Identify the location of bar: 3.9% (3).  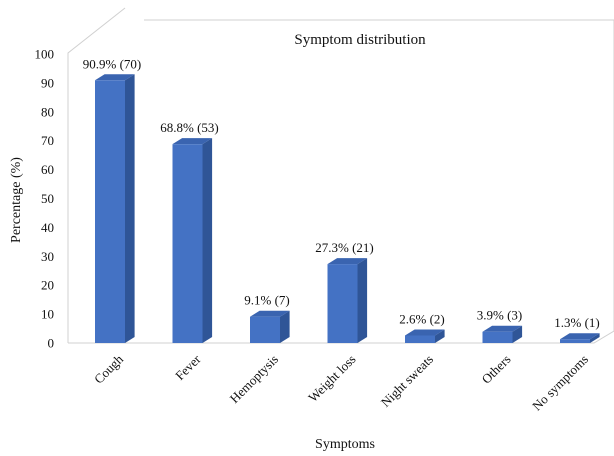
(500, 325).